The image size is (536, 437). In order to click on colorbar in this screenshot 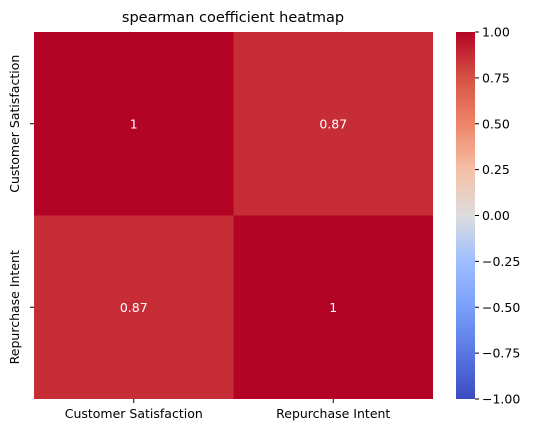, I will do `click(465, 215)`.